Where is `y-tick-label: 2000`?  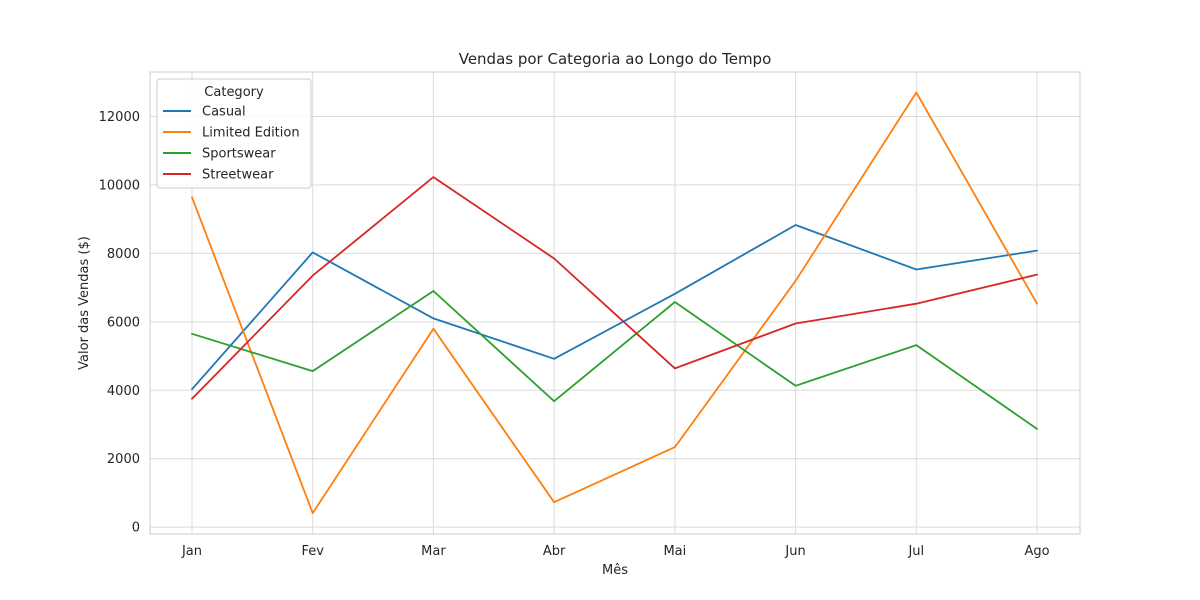 y-tick-label: 2000 is located at coordinates (123, 459).